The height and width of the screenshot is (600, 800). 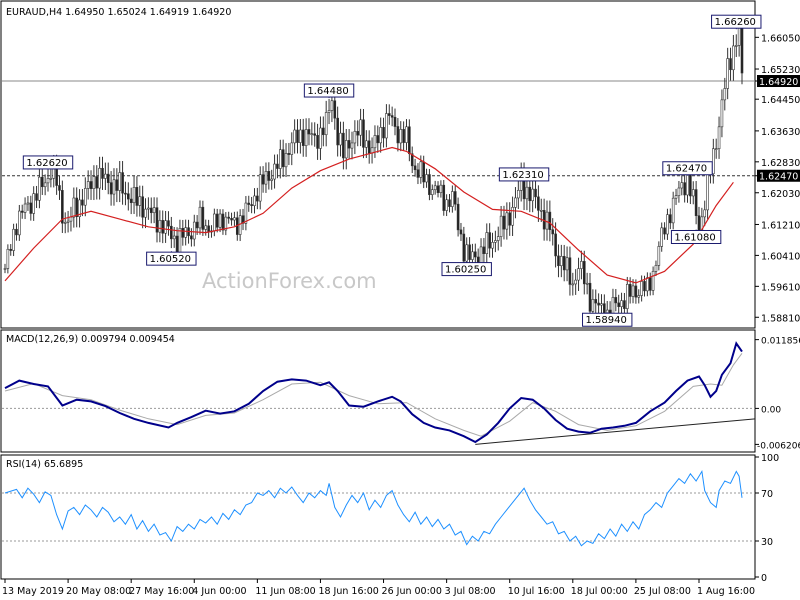 I want to click on price-axis-label: 1.62030, so click(x=780, y=194).